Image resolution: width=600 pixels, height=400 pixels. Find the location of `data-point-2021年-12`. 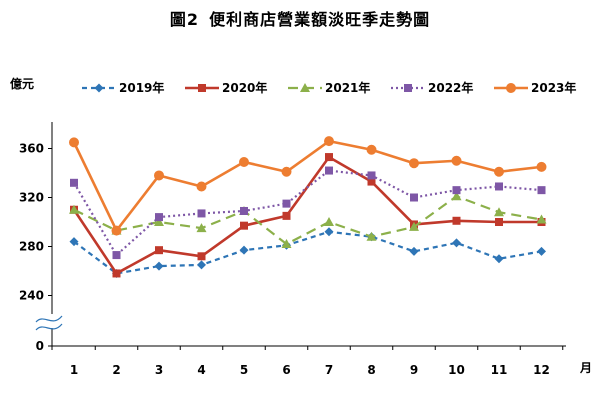

data-point-2021年-12 is located at coordinates (541, 219).